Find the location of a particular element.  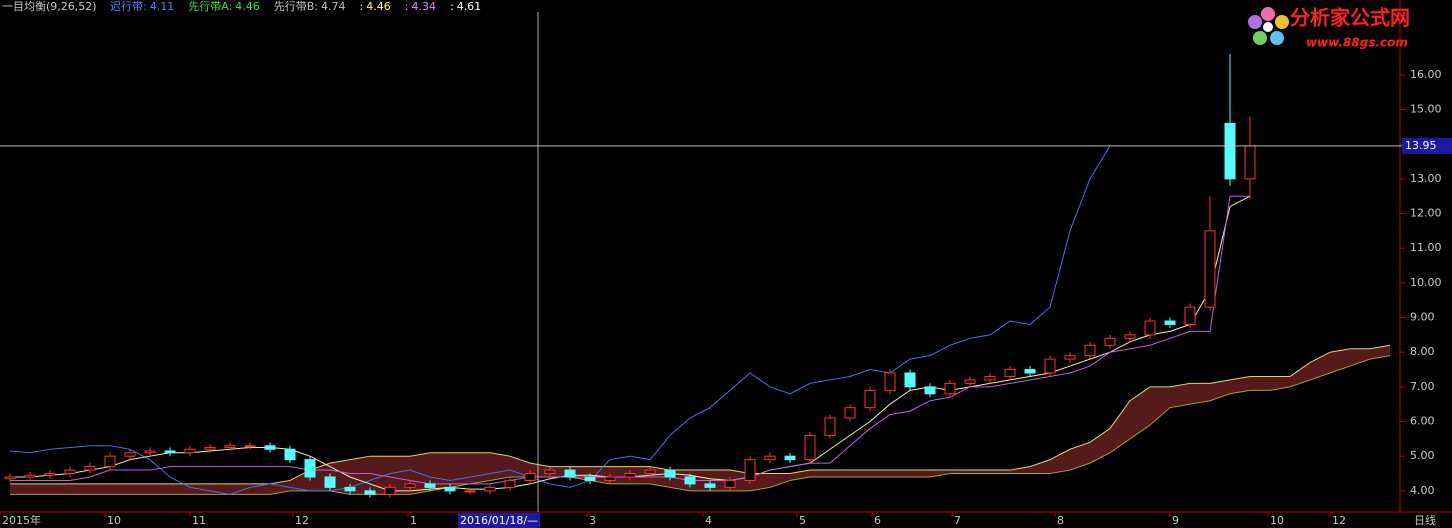

y-tick-label: 15.00 is located at coordinates (1426, 109).